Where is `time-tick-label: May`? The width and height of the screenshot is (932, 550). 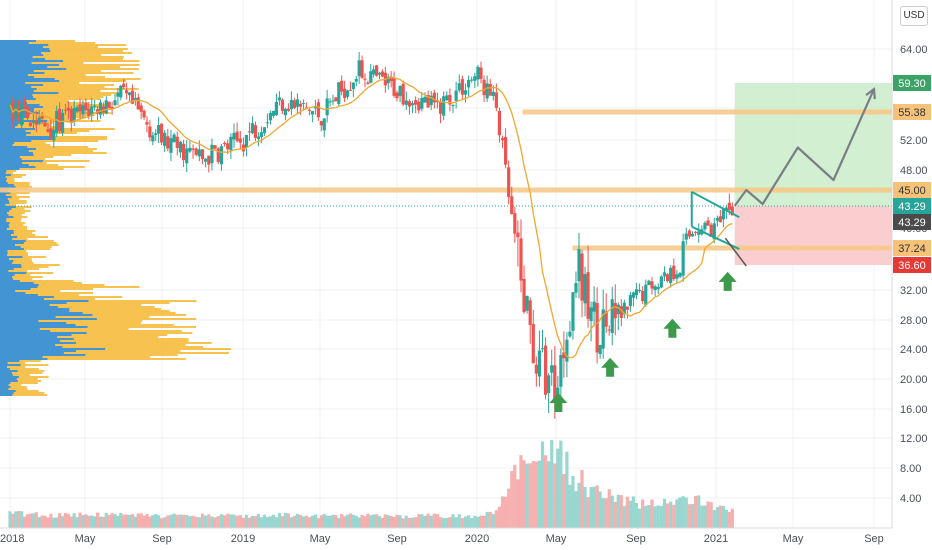
time-tick-label: May is located at coordinates (793, 539).